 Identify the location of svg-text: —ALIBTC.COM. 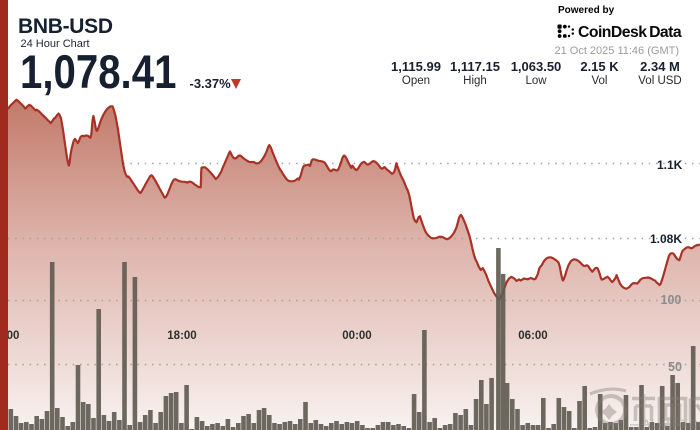
(665, 423).